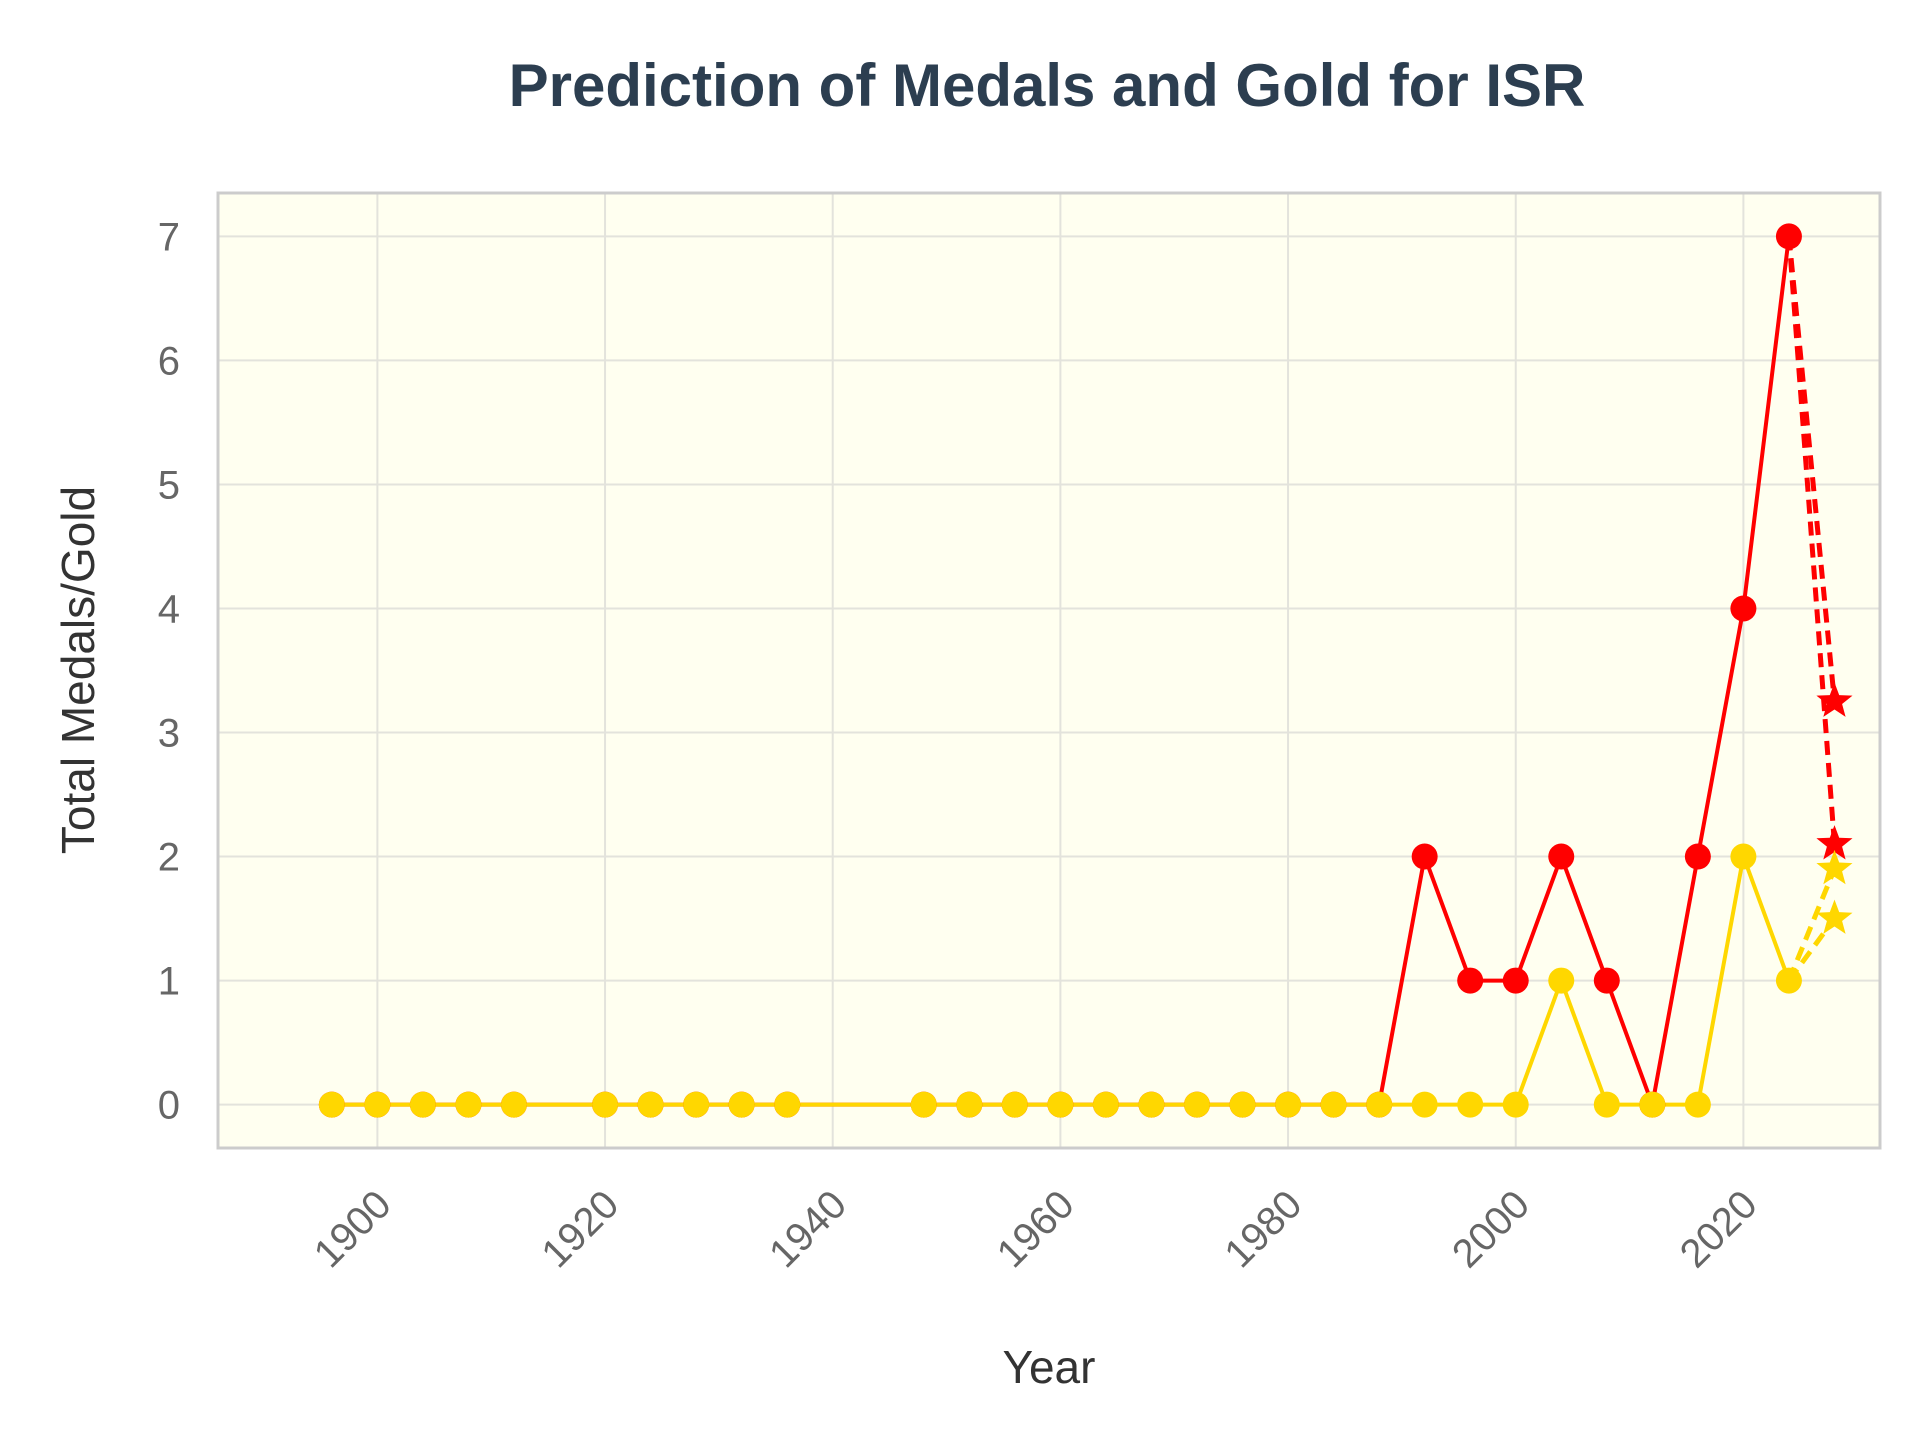  I want to click on x-tick-label: 2000, so click(1491, 1229).